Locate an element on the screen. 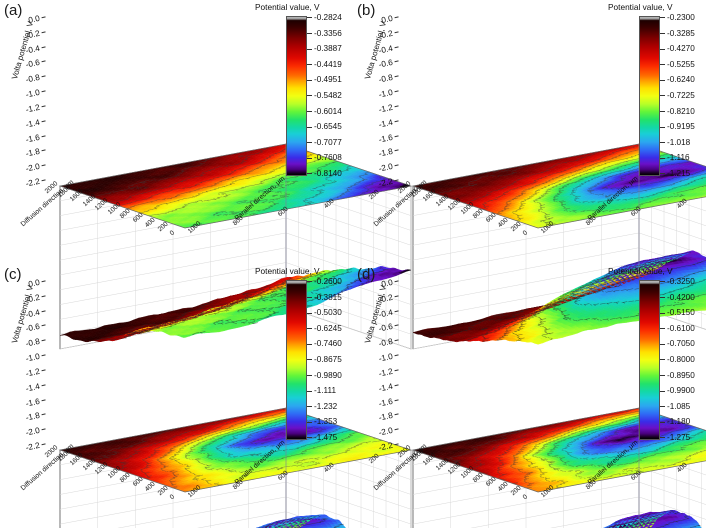 The height and width of the screenshot is (528, 706). colorbar-tick: -0.7077 is located at coordinates (324, 143).